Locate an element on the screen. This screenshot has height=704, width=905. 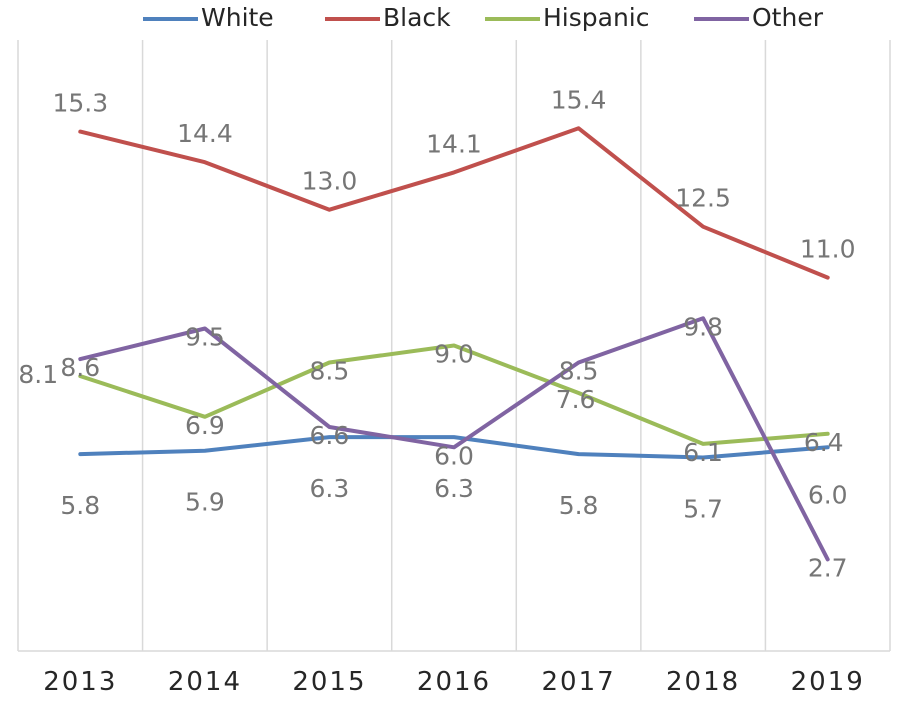
legend-label: Black is located at coordinates (417, 17).